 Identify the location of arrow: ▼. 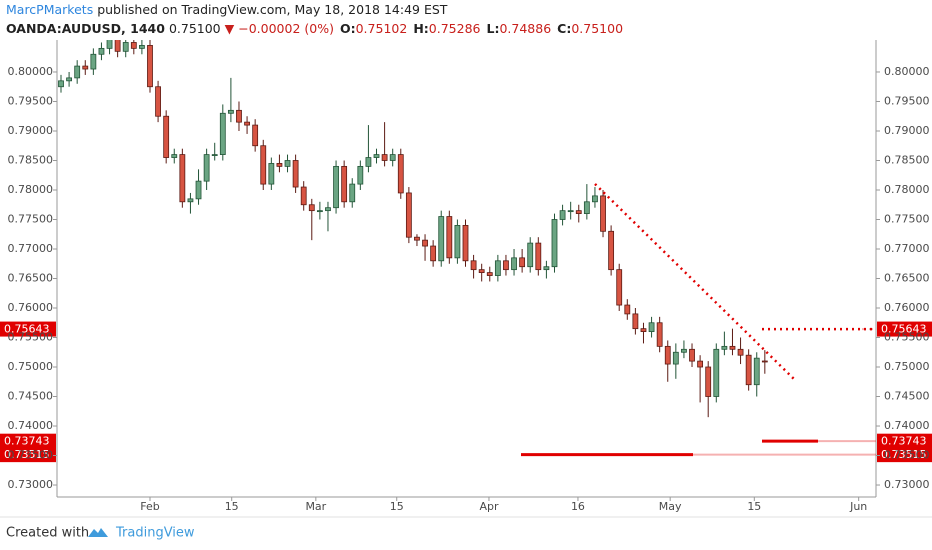
(230, 28).